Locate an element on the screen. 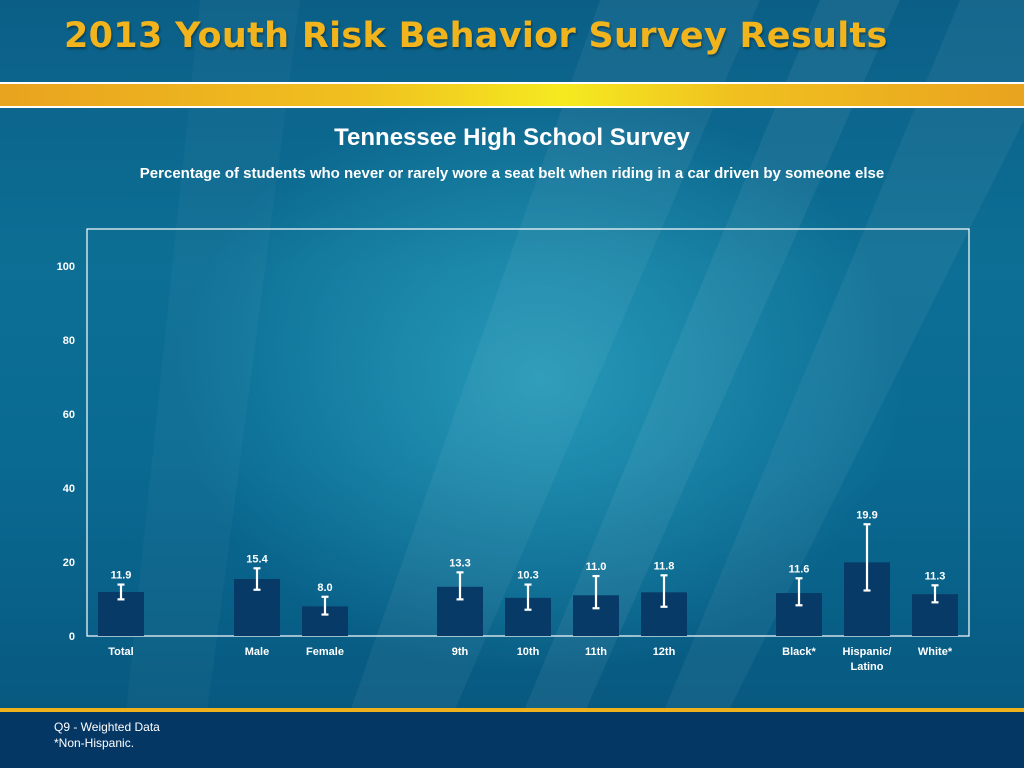  x-tick-label-0: Total is located at coordinates (120, 652).